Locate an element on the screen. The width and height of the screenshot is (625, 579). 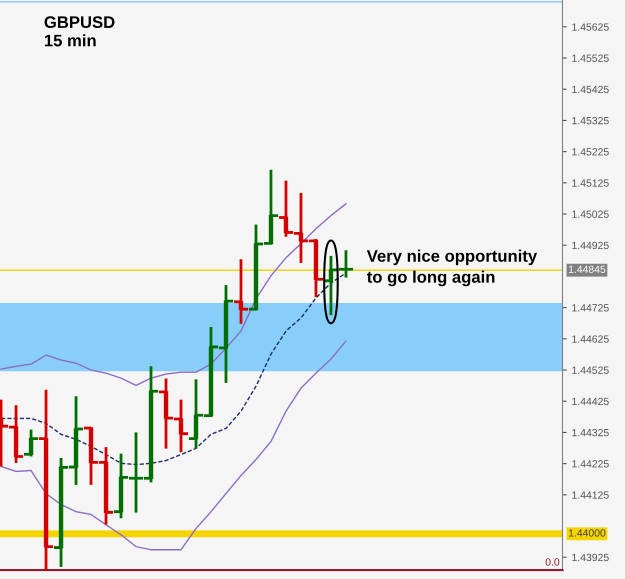
y-tick-label: 1.45225 is located at coordinates (590, 152).